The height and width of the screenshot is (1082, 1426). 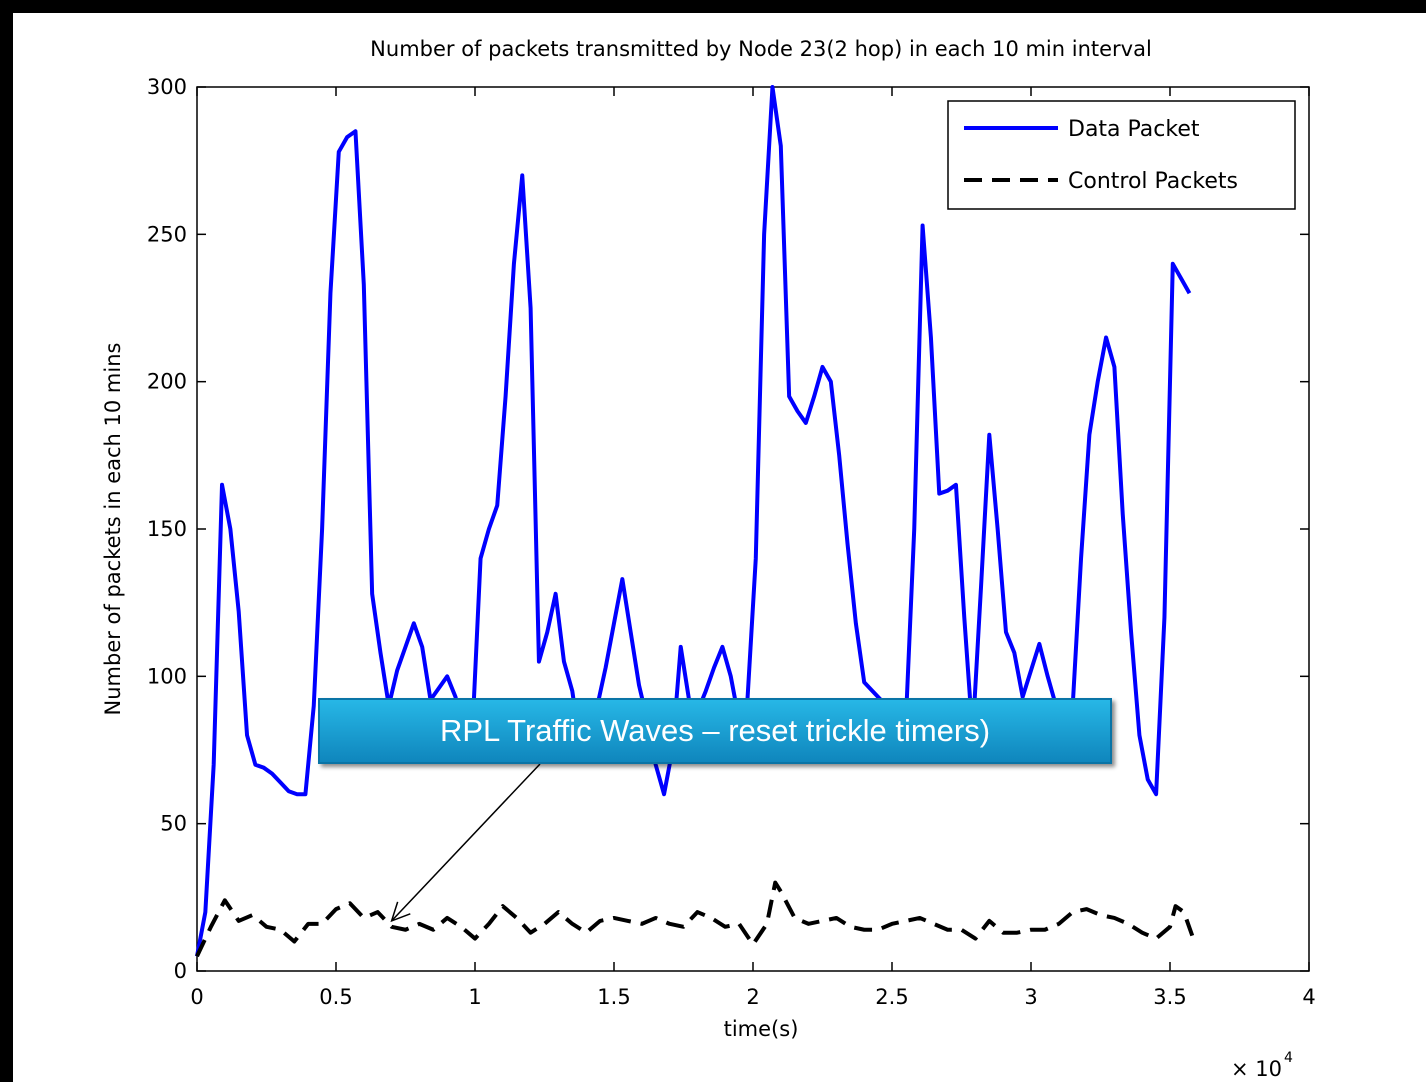 I want to click on x-tick-label: 4, so click(x=1308, y=997).